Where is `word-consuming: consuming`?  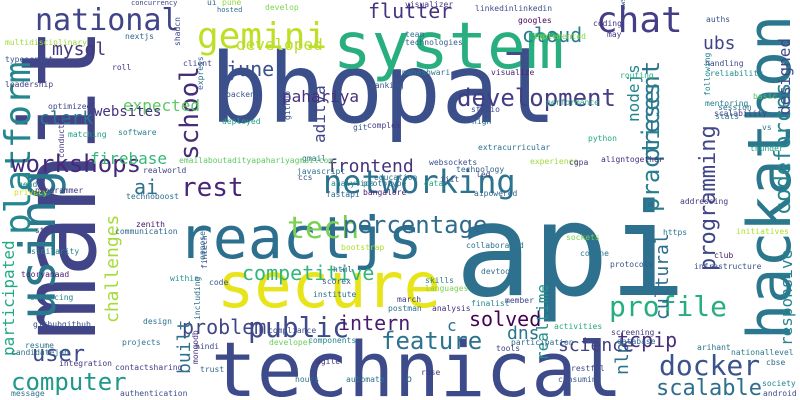 word-consuming: consuming is located at coordinates (580, 379).